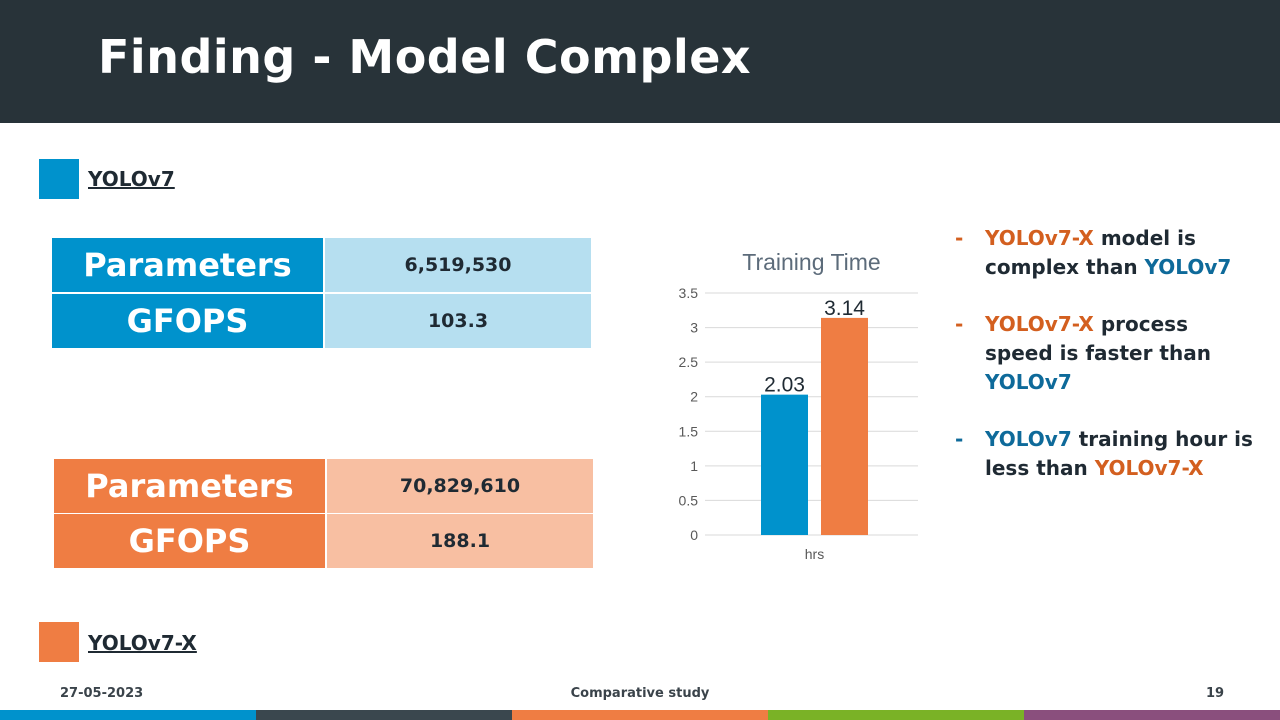 The height and width of the screenshot is (720, 1280). I want to click on bullet-text: process speed is faster than, so click(1098, 338).